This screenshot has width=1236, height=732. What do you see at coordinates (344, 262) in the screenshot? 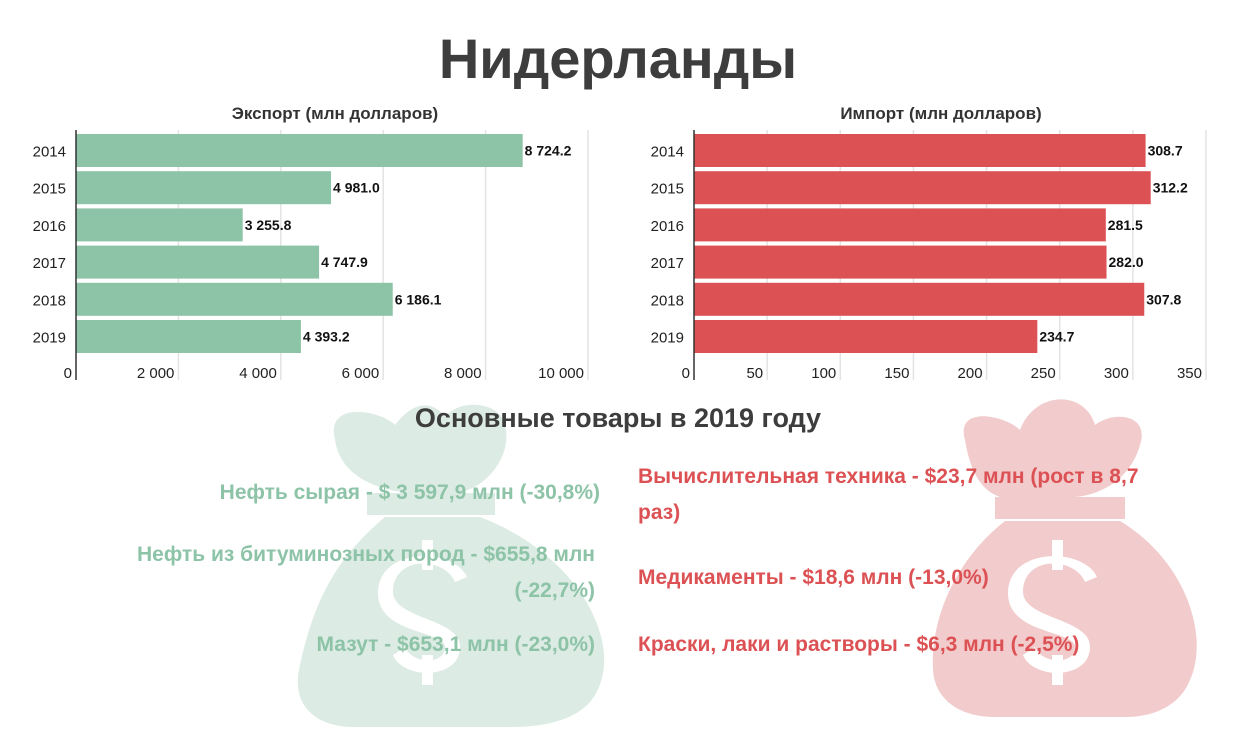
I see `export-value-label: 4 747.9` at bounding box center [344, 262].